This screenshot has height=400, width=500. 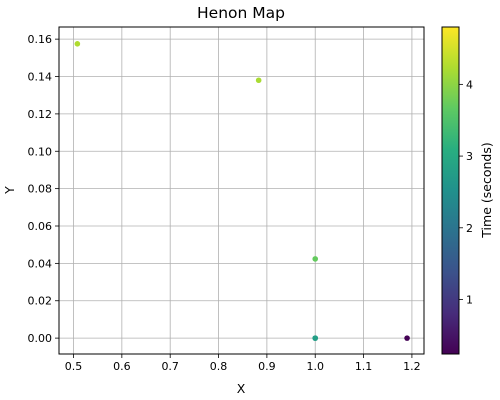 I want to click on colorbar-tick-label: 1, so click(x=469, y=300).